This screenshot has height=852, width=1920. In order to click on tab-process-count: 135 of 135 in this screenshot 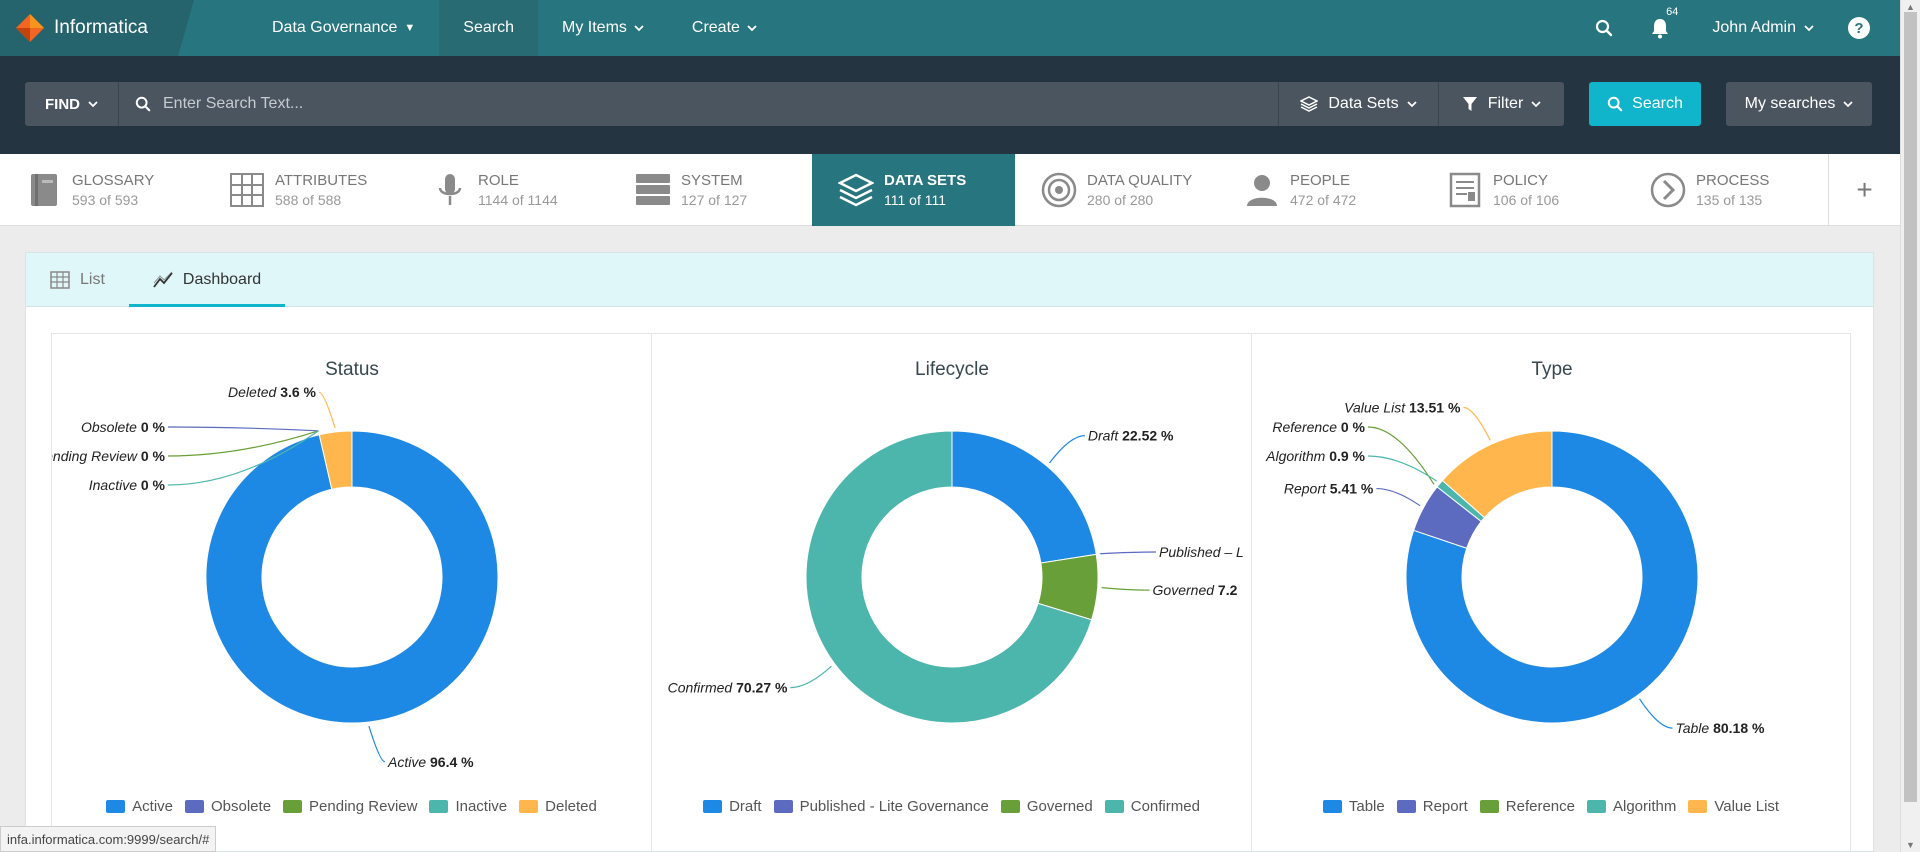, I will do `click(1729, 200)`.